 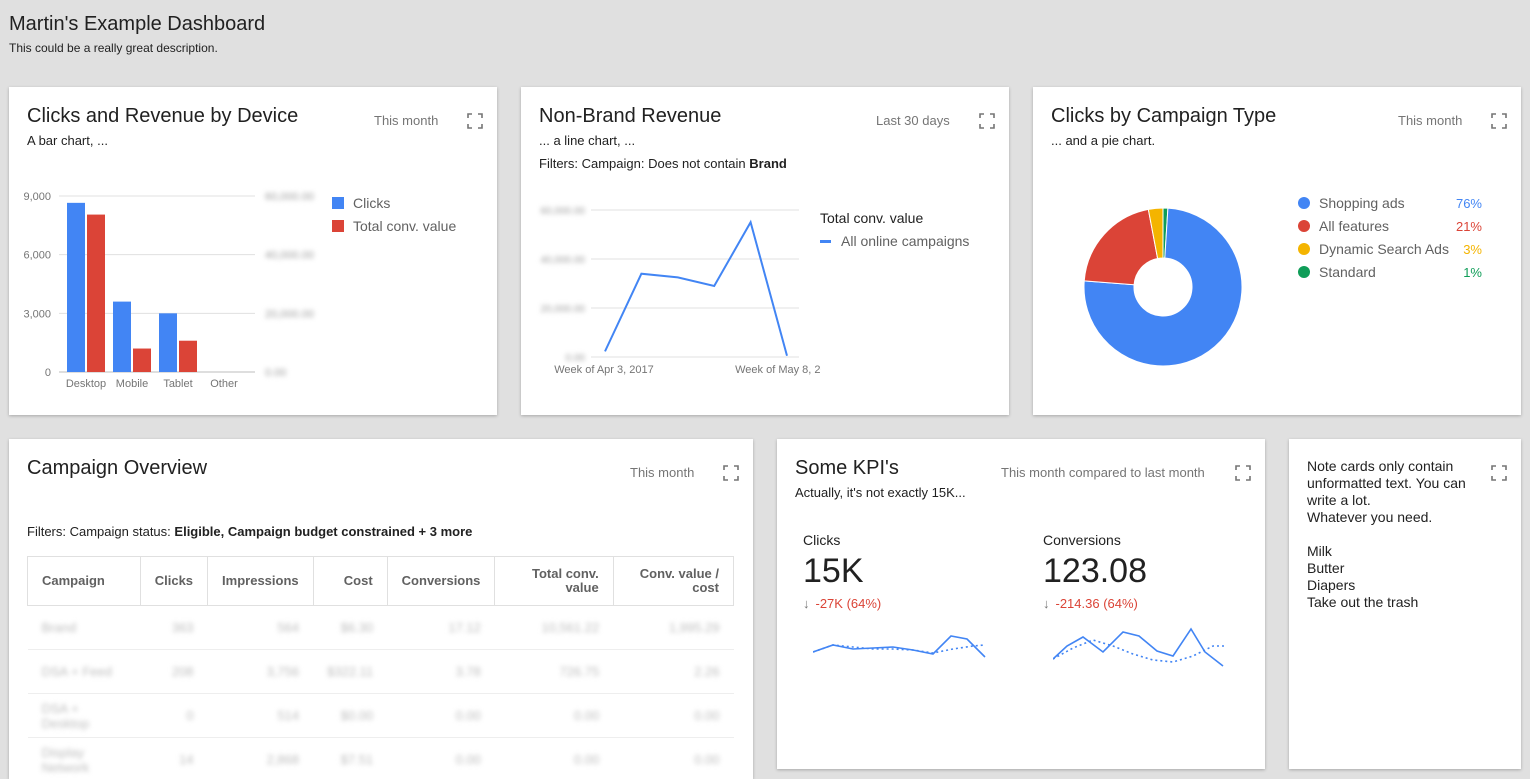 What do you see at coordinates (371, 203) in the screenshot?
I see `legend-label: Clicks` at bounding box center [371, 203].